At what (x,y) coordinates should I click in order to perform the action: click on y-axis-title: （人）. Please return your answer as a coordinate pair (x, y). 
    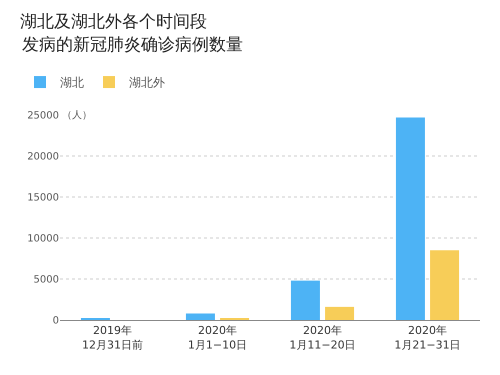
    Looking at the image, I should click on (77, 115).